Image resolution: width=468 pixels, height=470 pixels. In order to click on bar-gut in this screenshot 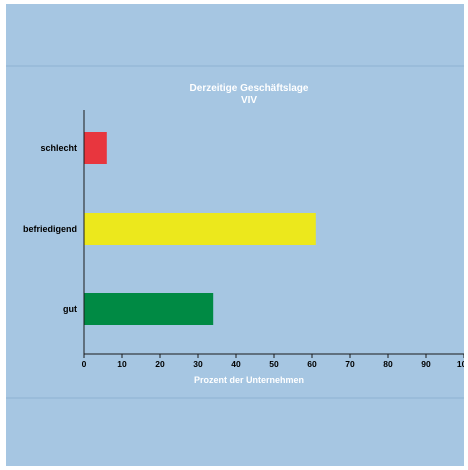, I will do `click(149, 309)`.